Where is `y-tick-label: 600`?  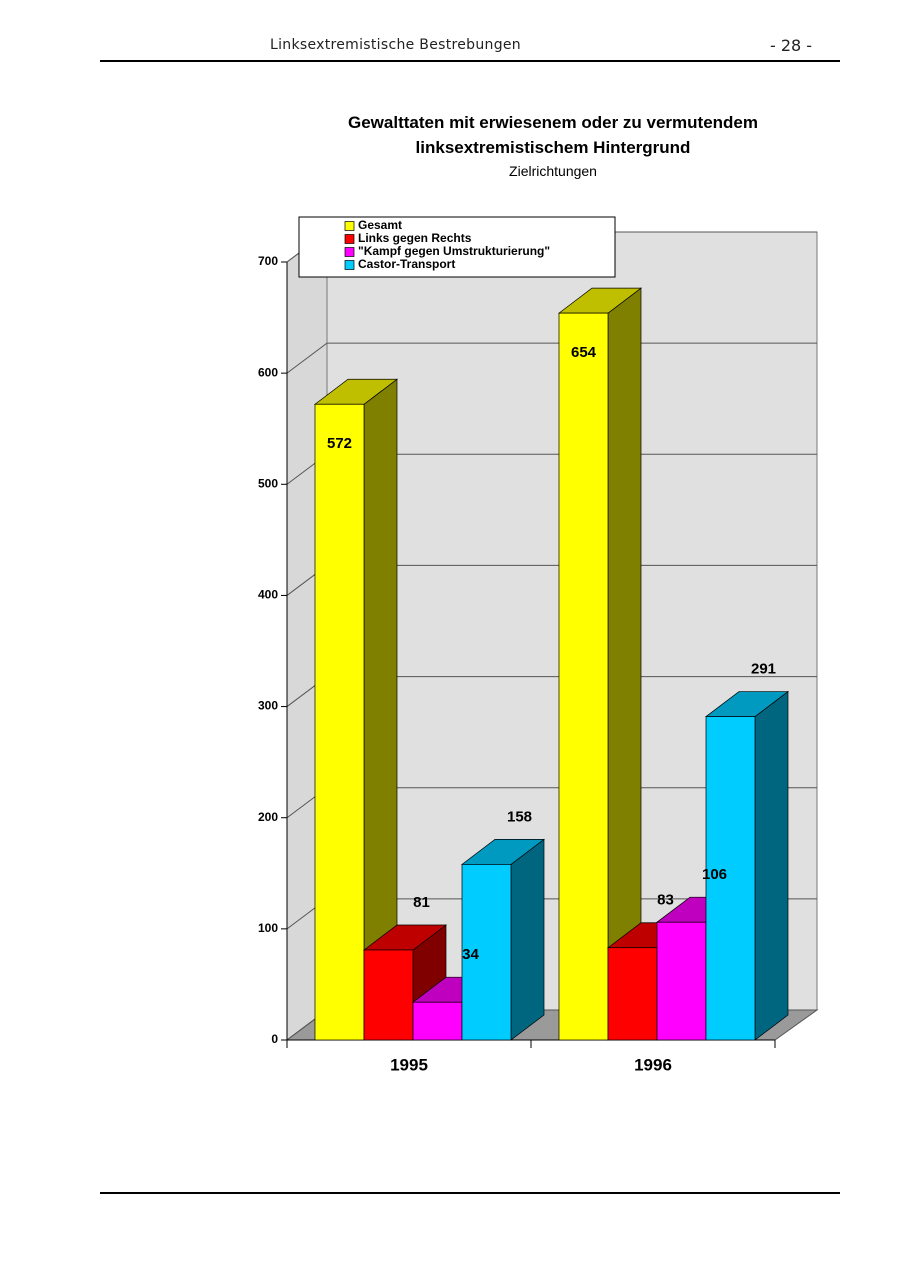
y-tick-label: 600 is located at coordinates (268, 372).